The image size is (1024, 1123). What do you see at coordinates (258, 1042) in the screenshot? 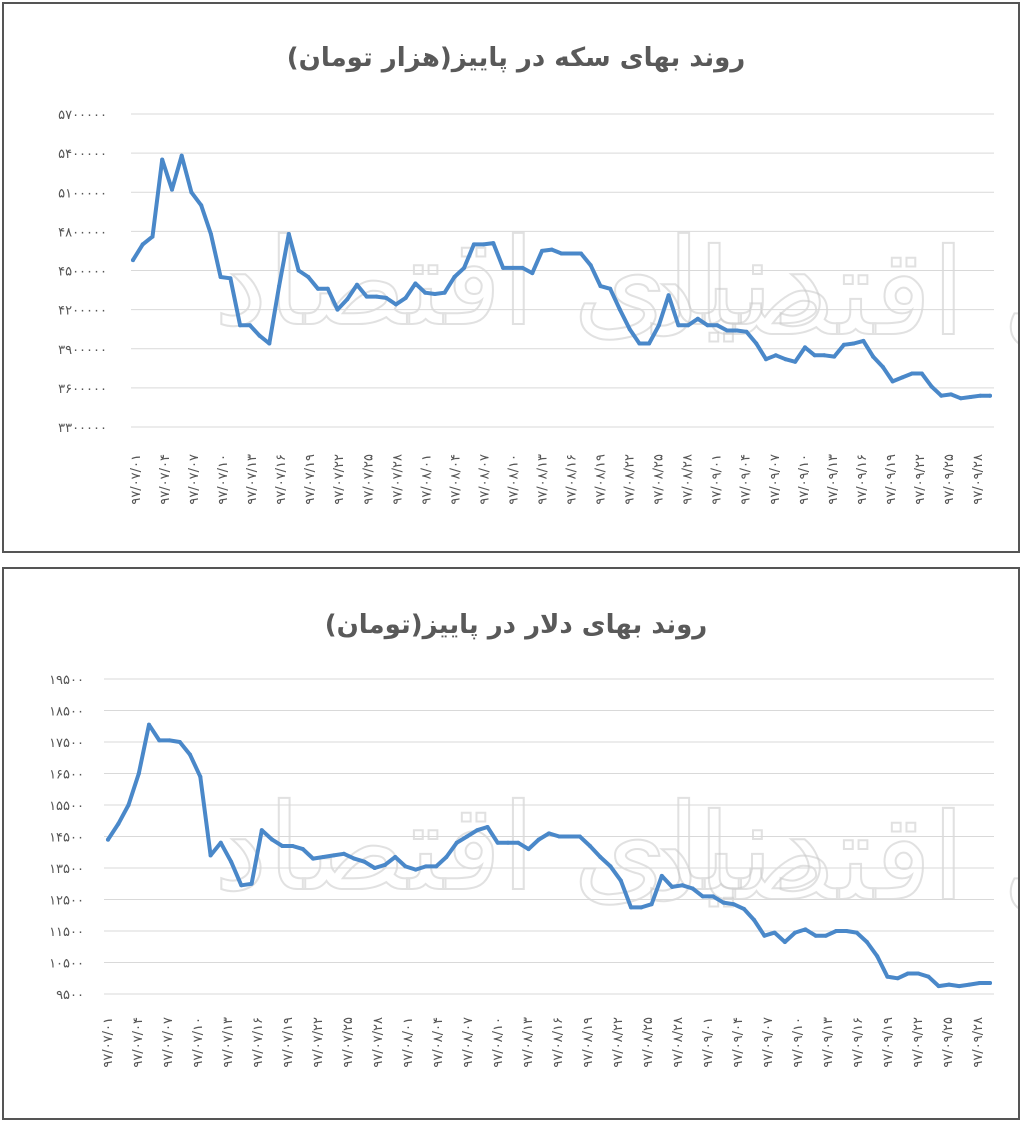
I see `dollar-x-tick-label: ۹۷/۰۷/۱۶` at bounding box center [258, 1042].